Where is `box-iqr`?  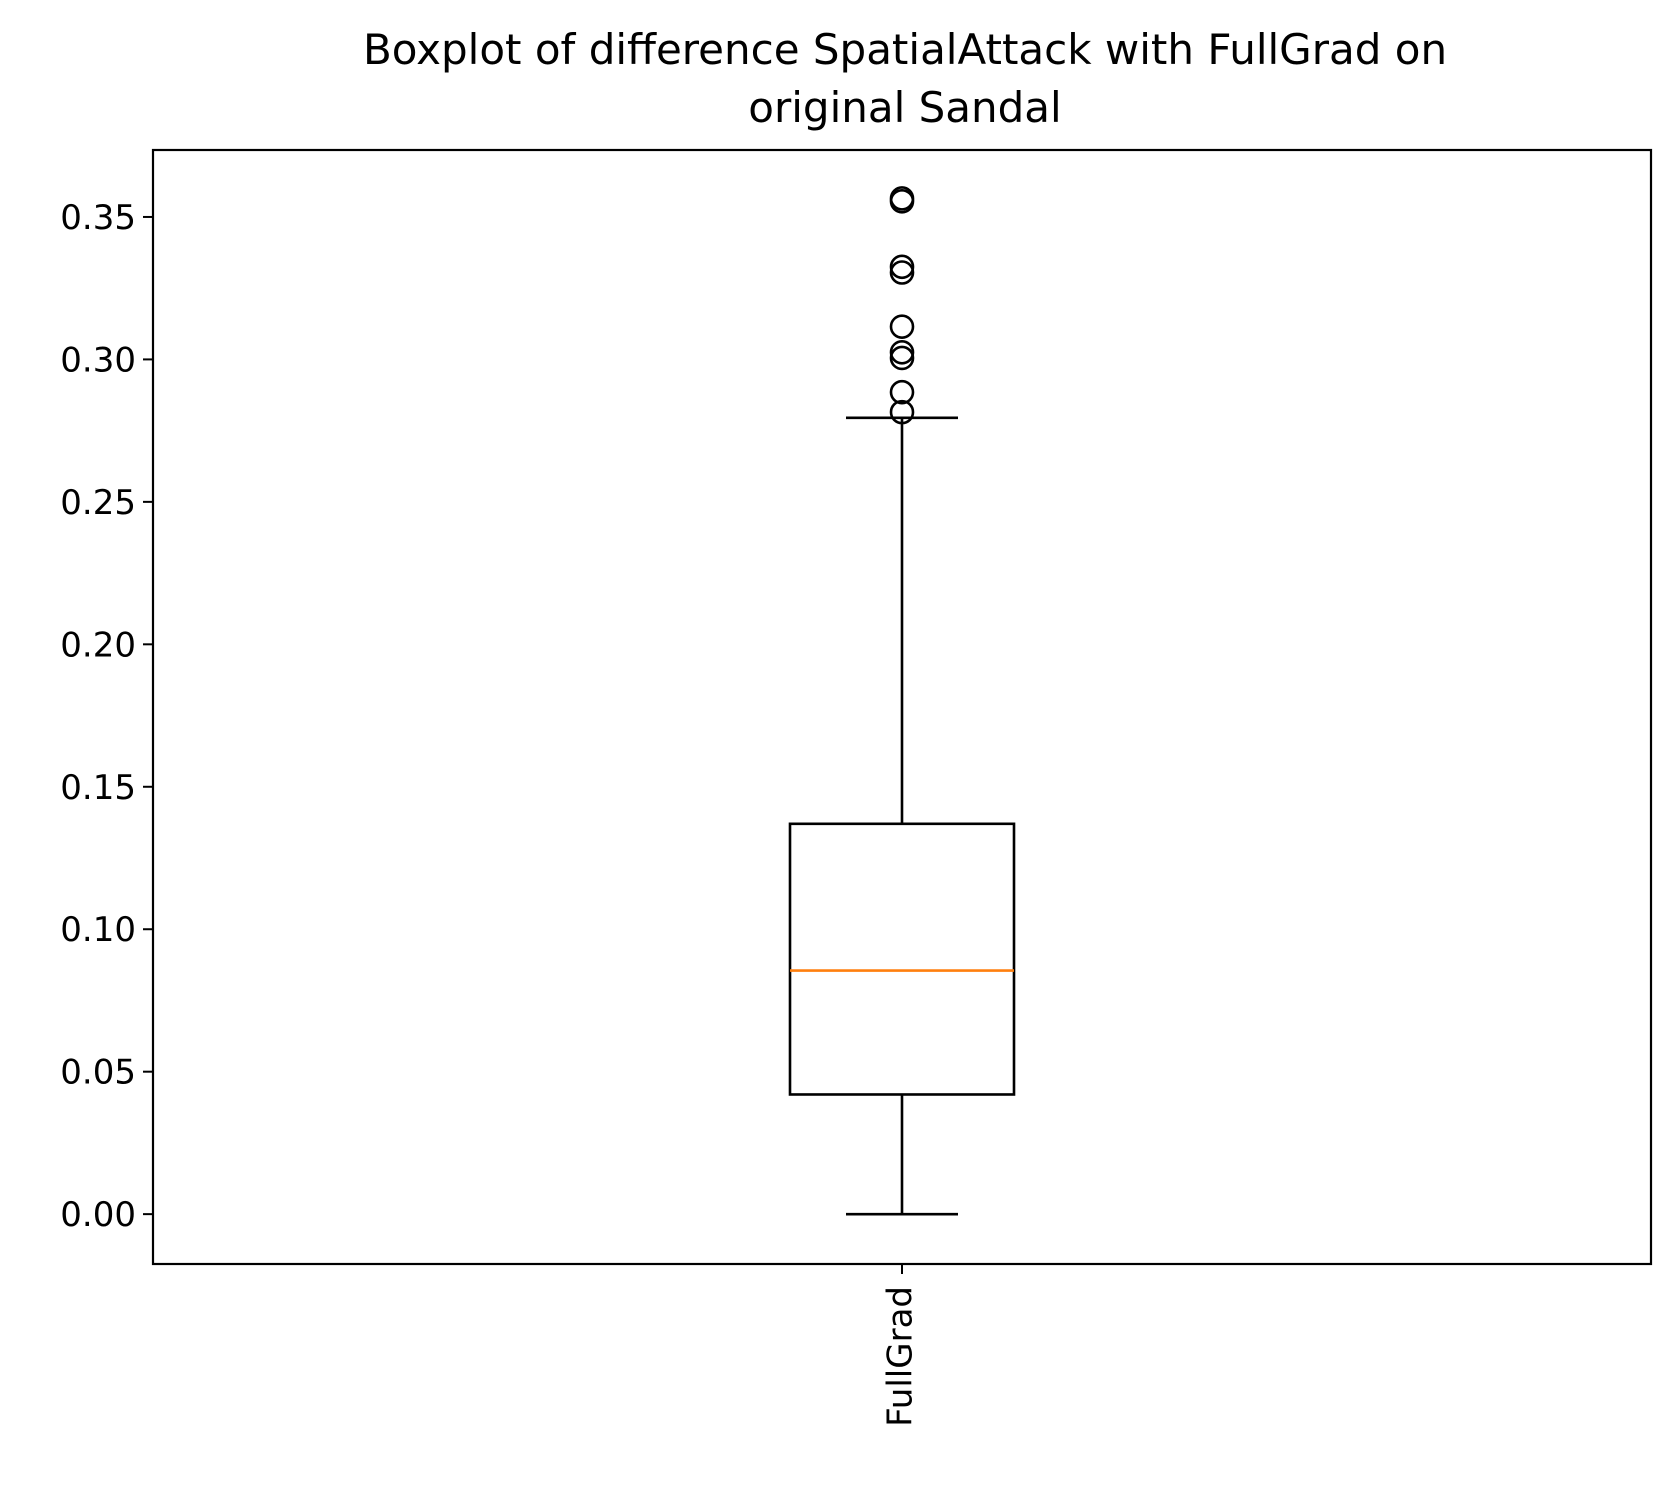 box-iqr is located at coordinates (902, 959).